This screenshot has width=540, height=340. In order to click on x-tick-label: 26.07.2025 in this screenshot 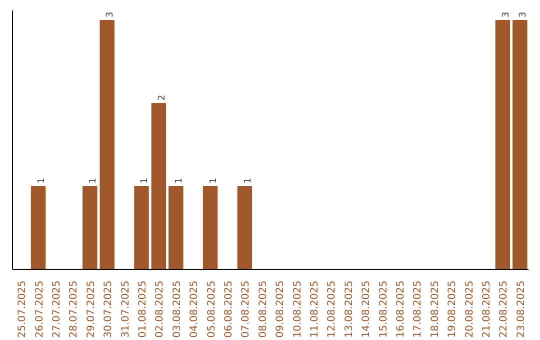, I will do `click(40, 309)`.